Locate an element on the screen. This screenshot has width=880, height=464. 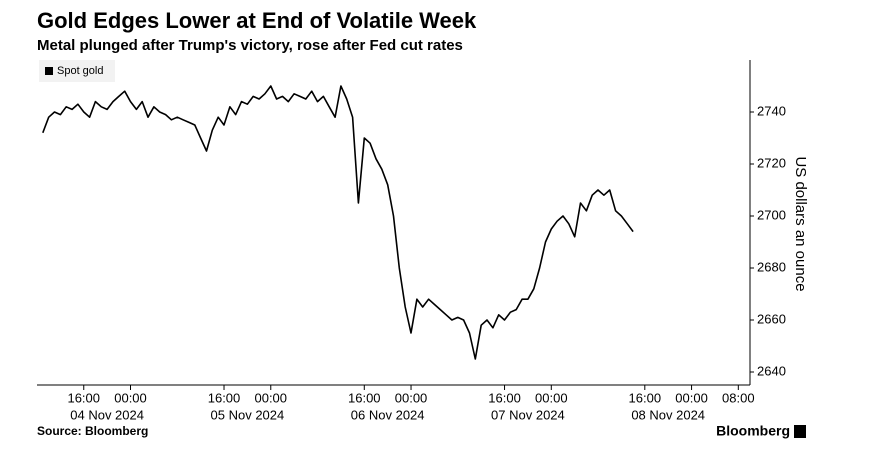
y-tick-label: 2740 is located at coordinates (771, 110).